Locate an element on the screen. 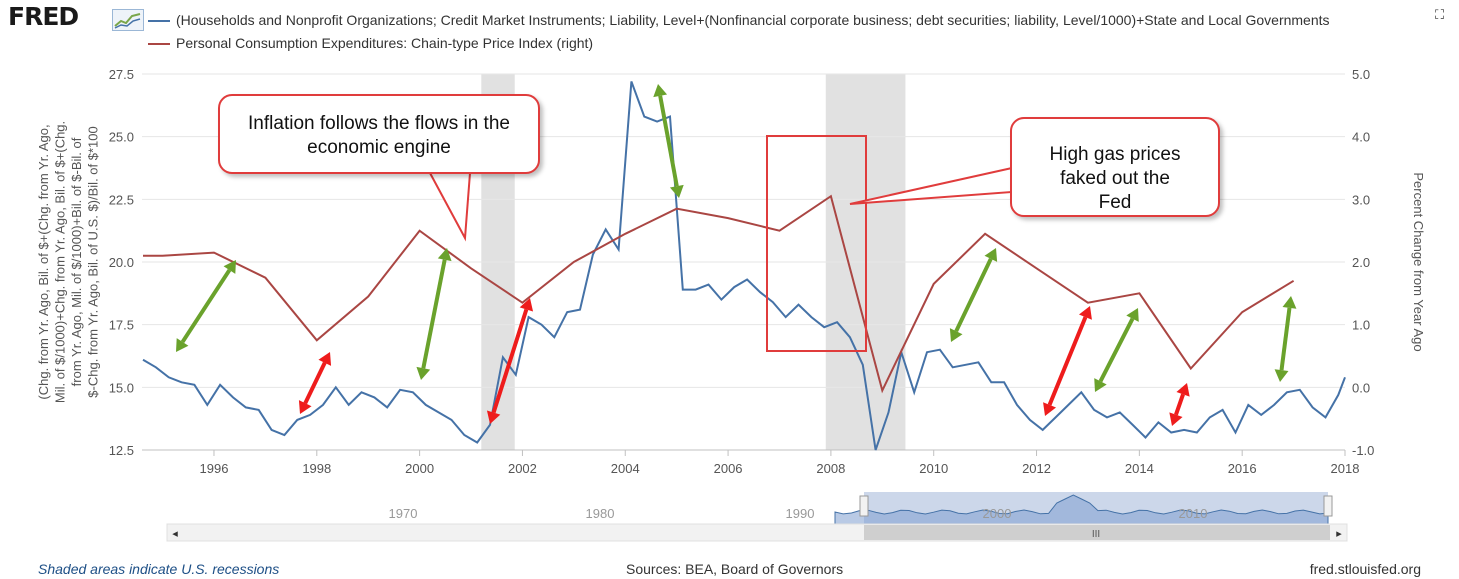  green-arrow-5-shaft is located at coordinates (1285, 339).